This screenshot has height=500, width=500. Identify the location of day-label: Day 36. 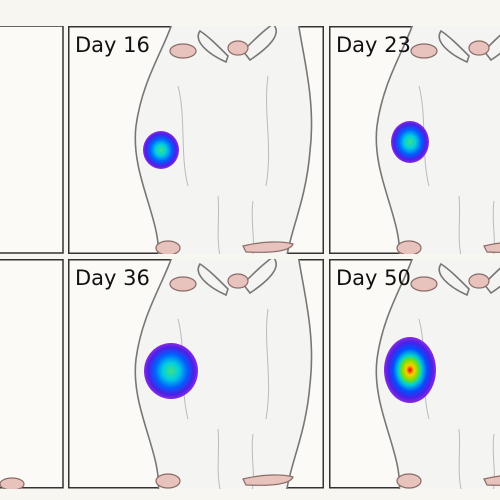
(112, 278).